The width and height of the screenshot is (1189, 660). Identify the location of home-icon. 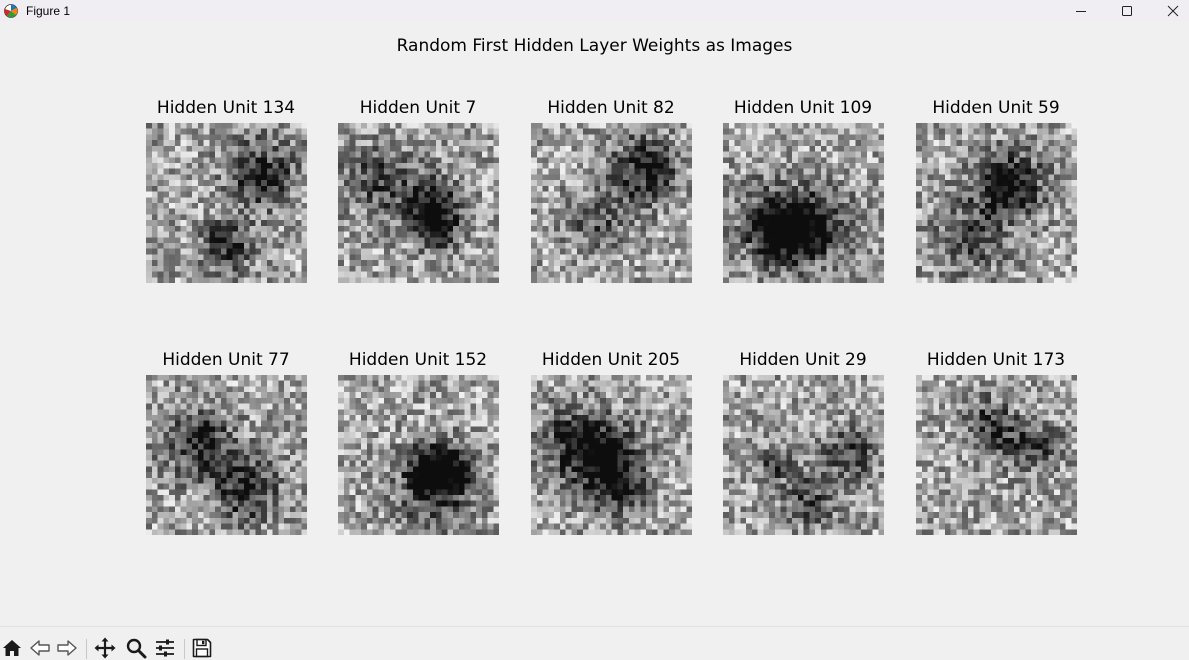
(12, 648).